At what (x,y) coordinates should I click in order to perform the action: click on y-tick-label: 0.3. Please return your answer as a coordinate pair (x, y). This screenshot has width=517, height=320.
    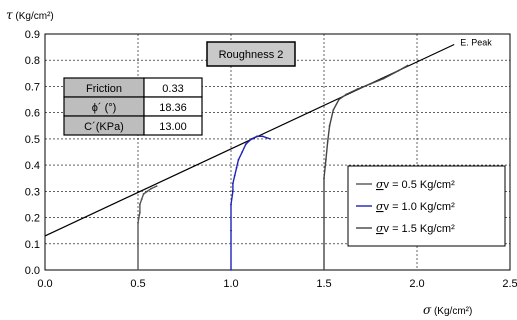
    Looking at the image, I should click on (32, 192).